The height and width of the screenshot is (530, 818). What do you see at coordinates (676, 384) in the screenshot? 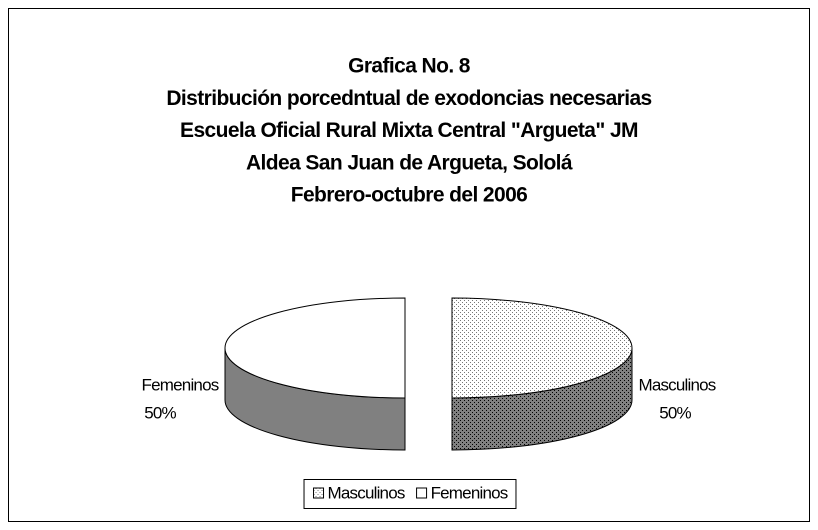
I see `slice-label: Masculinos` at bounding box center [676, 384].